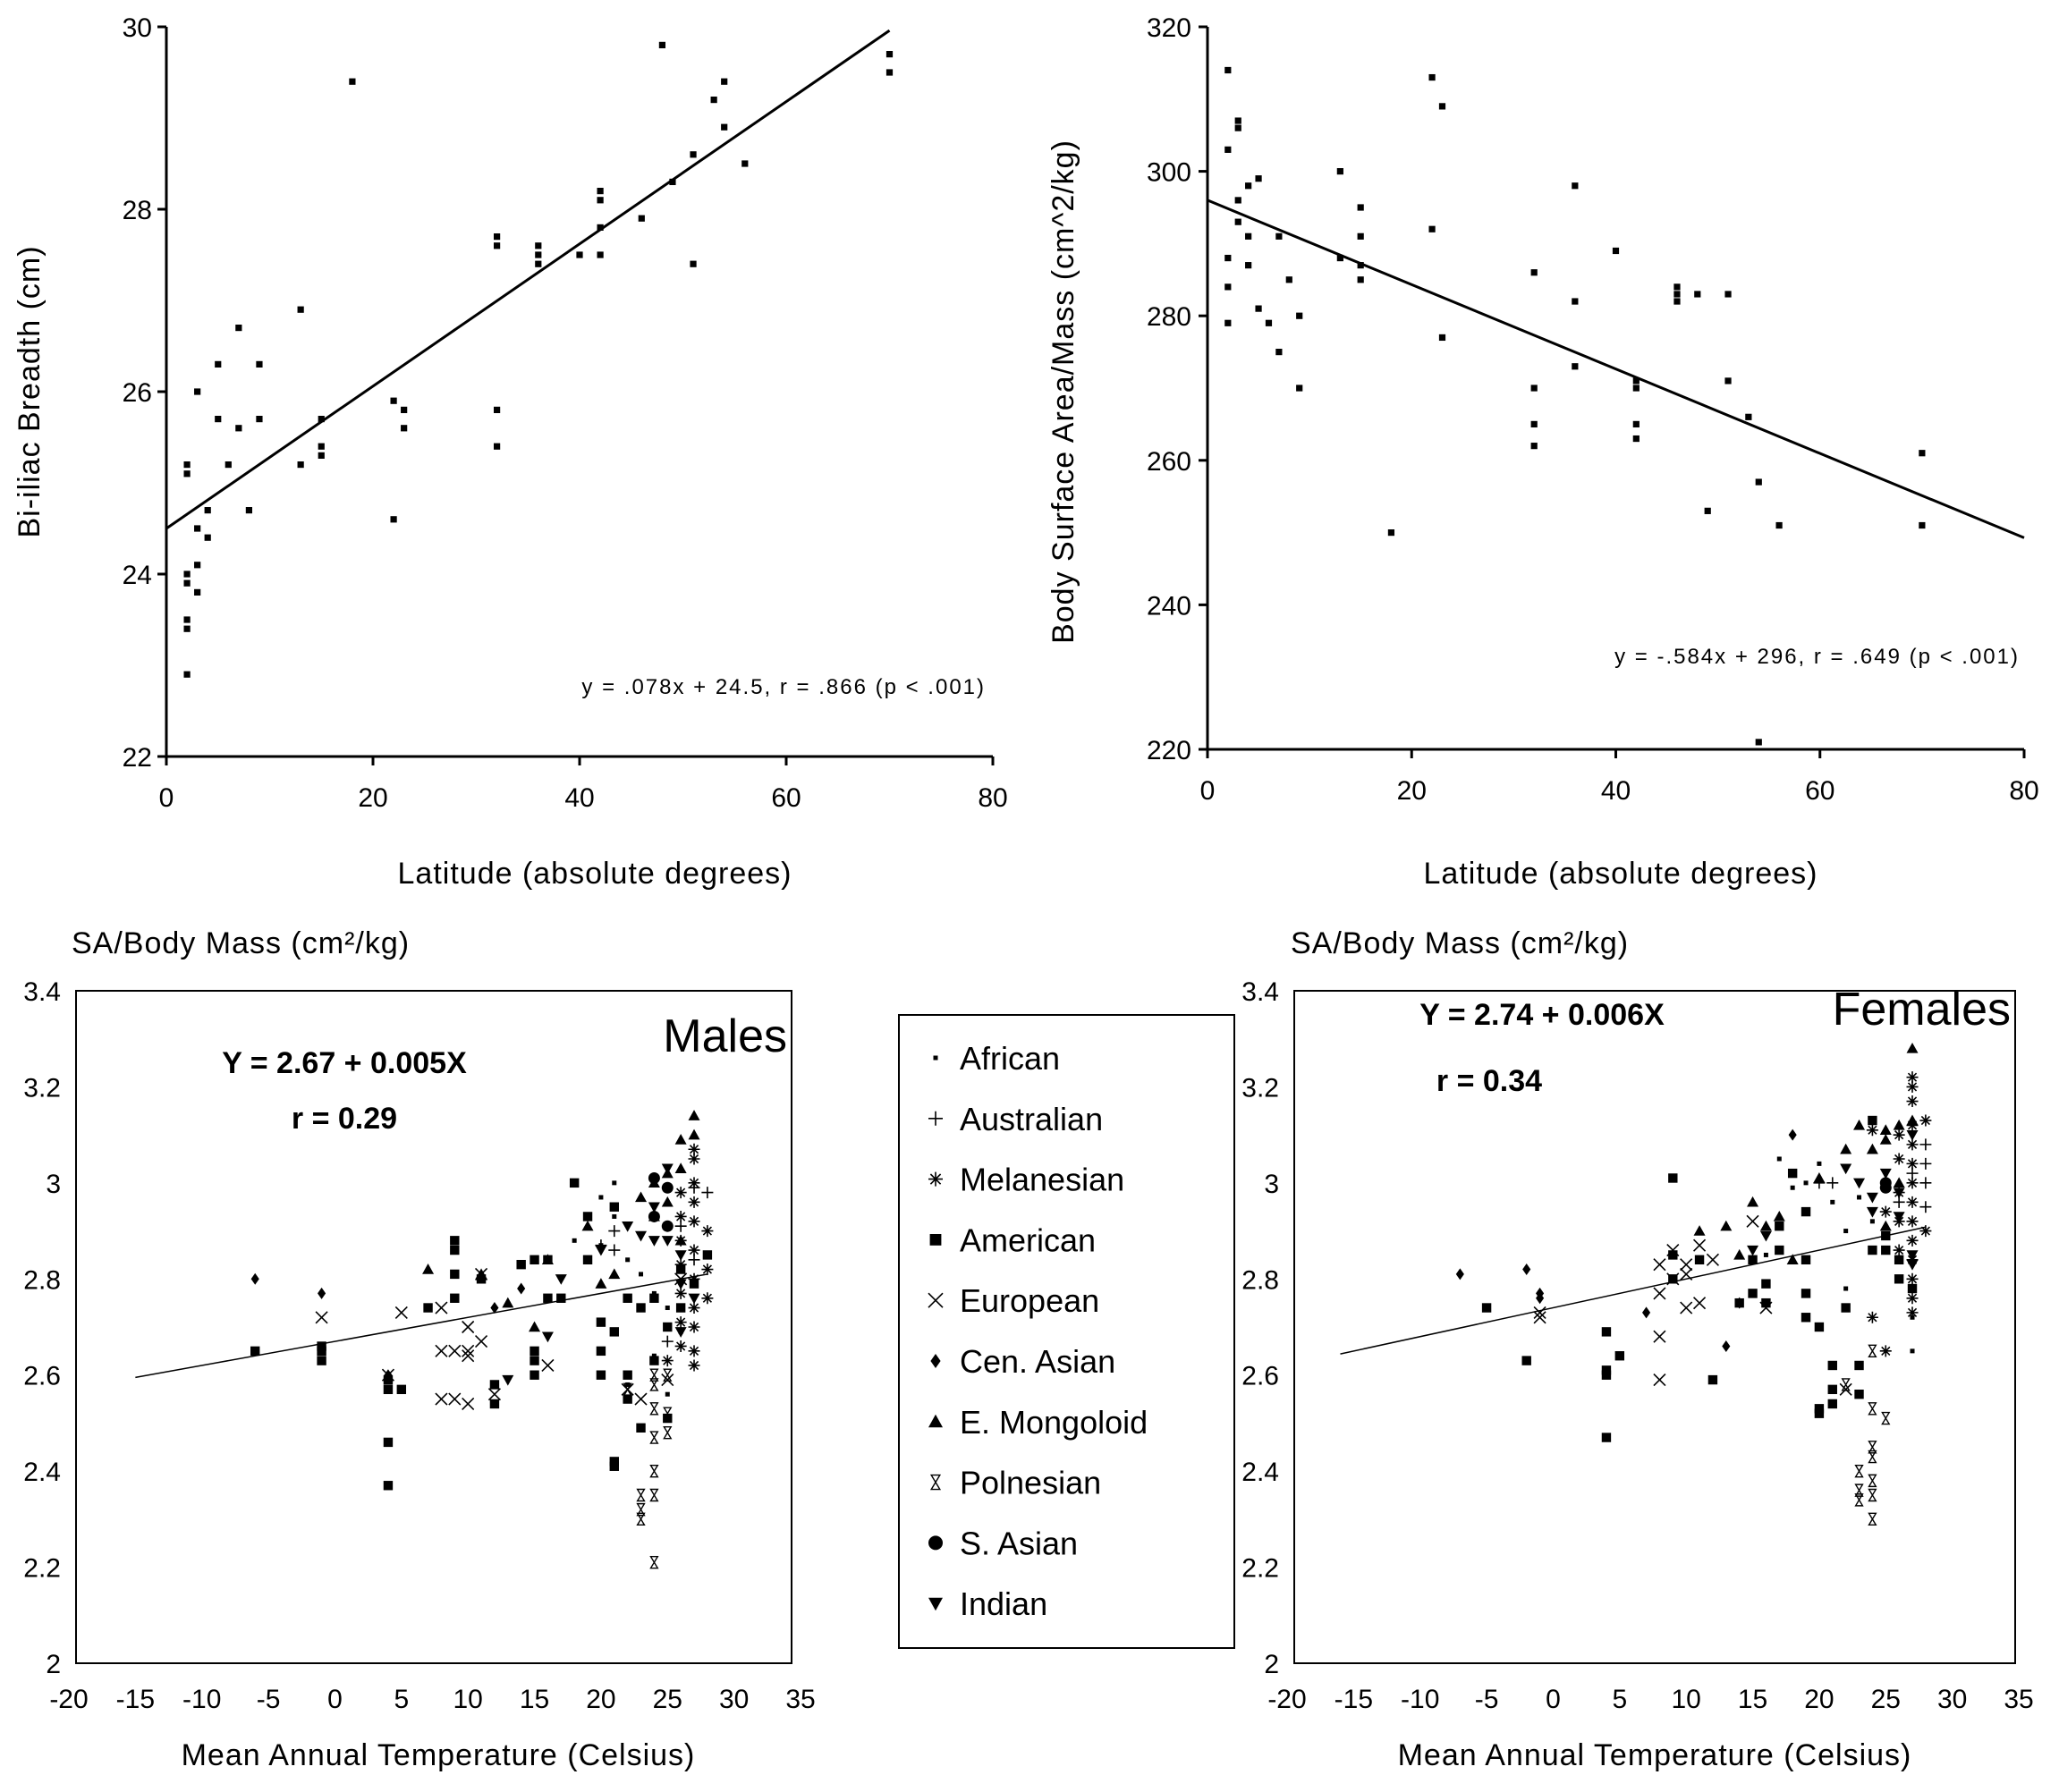 This screenshot has height=1792, width=2059. Describe the element at coordinates (1621, 874) in the screenshot. I see `p1-x-axis-title: Latitude (absolute degrees)` at that location.